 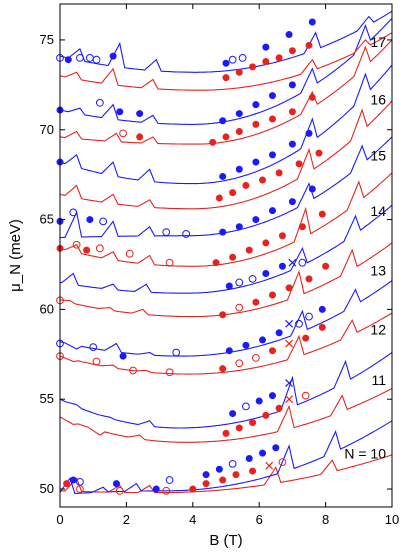 I want to click on y-tick-label-60: 60, so click(x=47, y=308).